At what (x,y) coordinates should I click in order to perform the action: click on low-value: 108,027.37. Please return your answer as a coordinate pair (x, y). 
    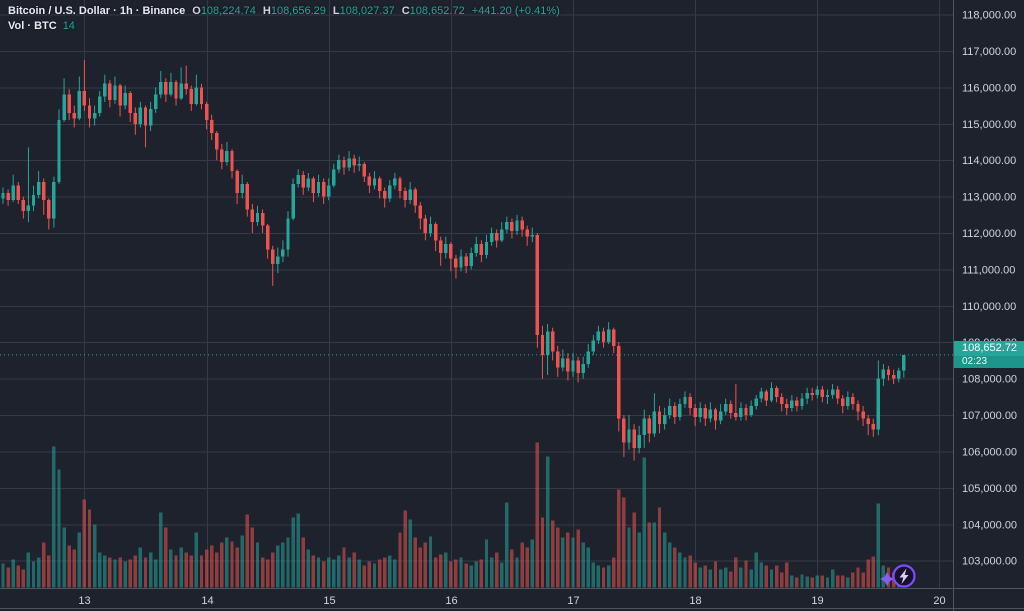
    Looking at the image, I should click on (367, 11).